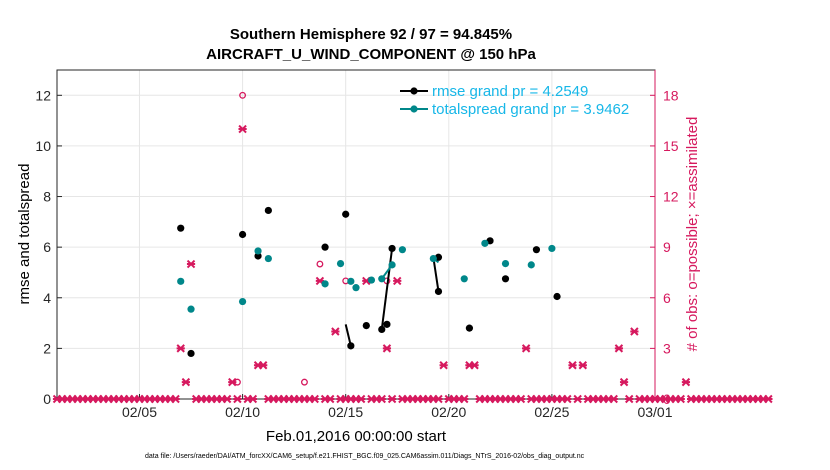 This screenshot has height=470, width=830. I want to click on legend-rmse-label: rmse grand pr = 4.2549, so click(510, 91).